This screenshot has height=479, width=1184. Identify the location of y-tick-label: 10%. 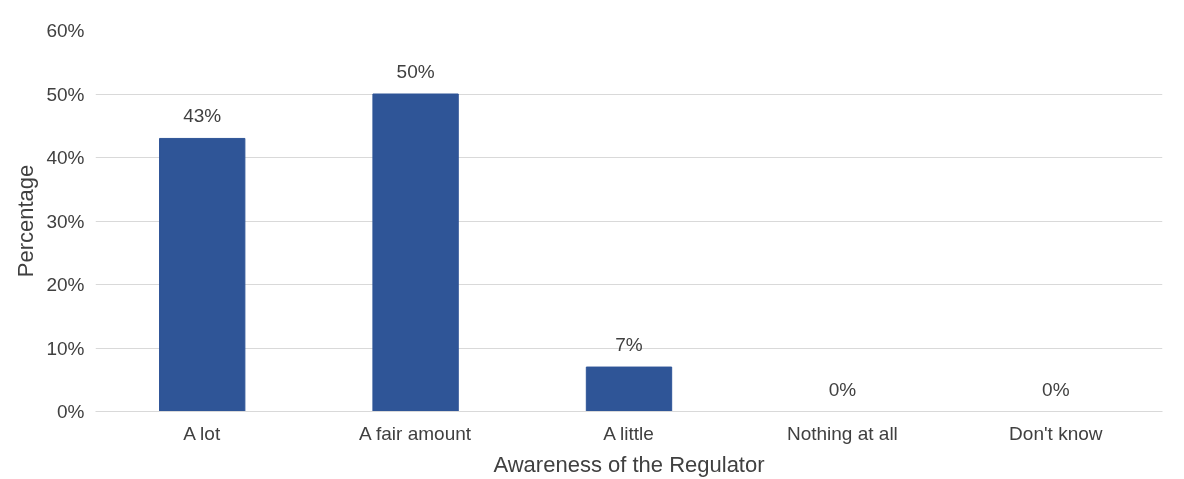
(65, 348).